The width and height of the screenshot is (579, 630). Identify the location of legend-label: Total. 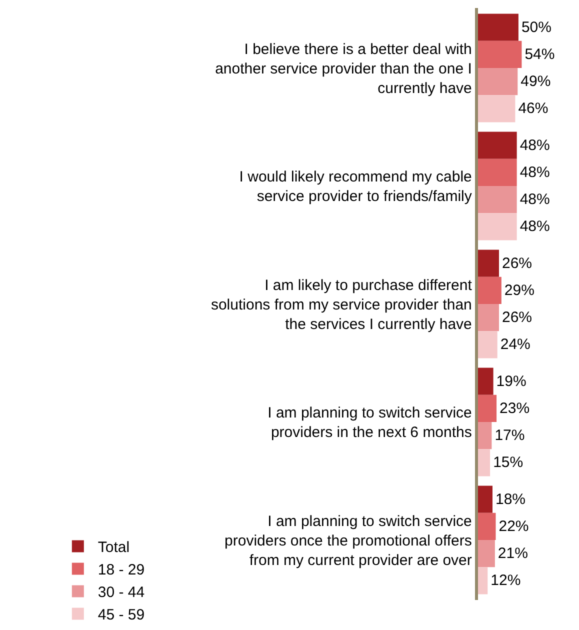
(114, 547).